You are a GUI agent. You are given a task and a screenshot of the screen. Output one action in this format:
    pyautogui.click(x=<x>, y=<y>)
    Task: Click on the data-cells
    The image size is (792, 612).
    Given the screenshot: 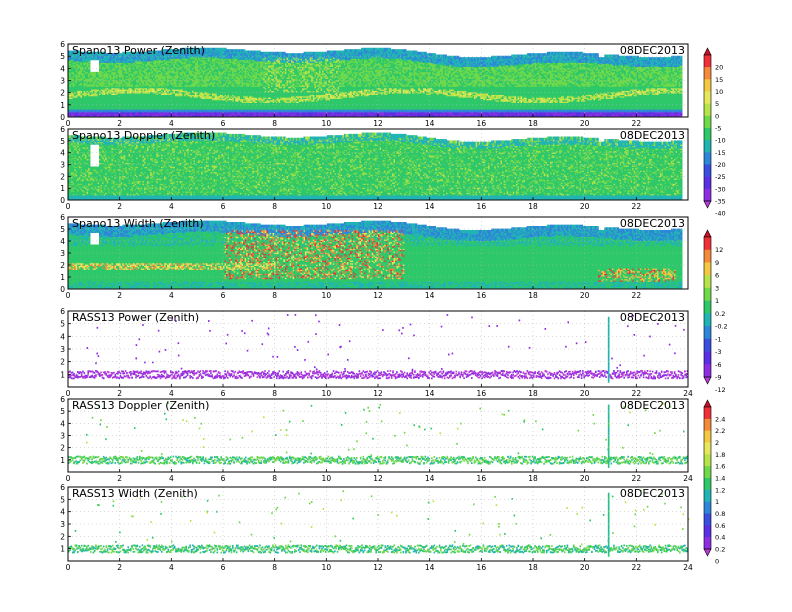 What is the action you would take?
    pyautogui.click(x=375, y=82)
    